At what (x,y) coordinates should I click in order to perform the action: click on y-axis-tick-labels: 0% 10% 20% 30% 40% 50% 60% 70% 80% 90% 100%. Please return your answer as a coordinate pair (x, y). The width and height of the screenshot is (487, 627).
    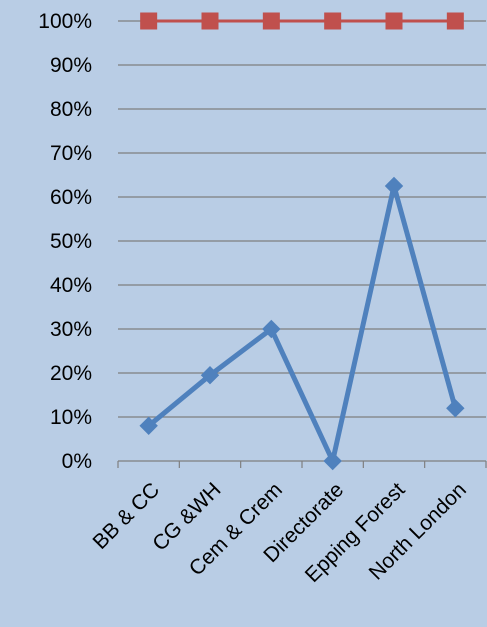
    Looking at the image, I should click on (65, 241).